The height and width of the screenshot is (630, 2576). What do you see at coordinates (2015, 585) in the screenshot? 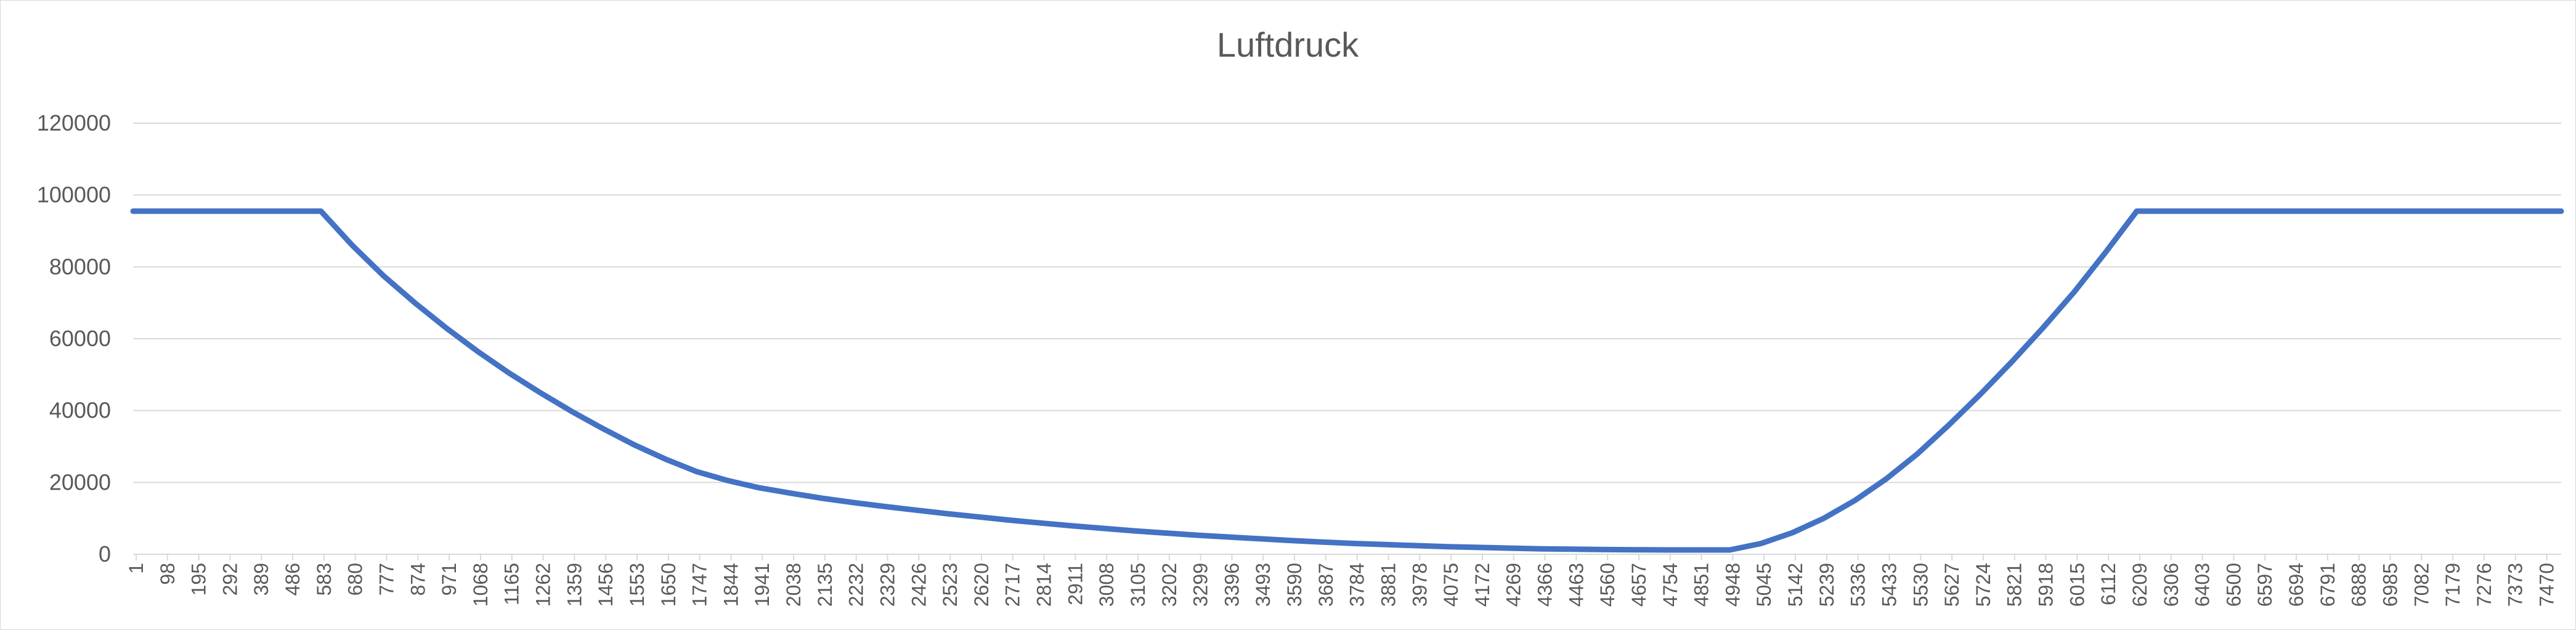
I see `x-tick-label: 5821` at bounding box center [2015, 585].